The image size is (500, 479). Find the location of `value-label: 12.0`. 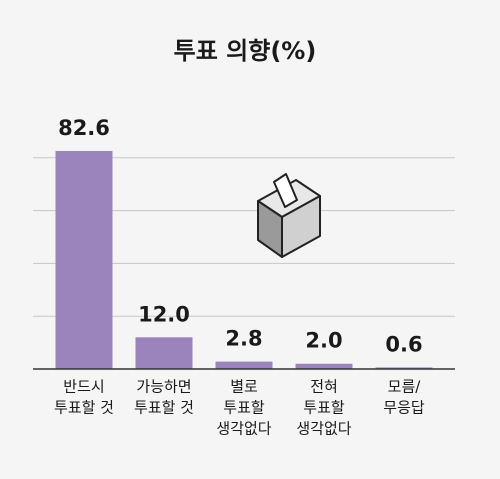

value-label: 12.0 is located at coordinates (164, 314).